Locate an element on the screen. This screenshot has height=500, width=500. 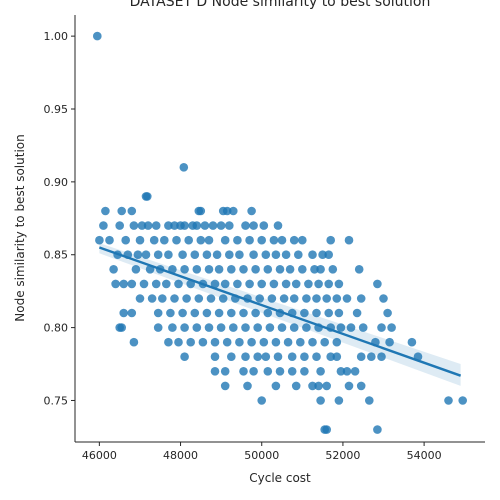
y-tick-label: 0.85 is located at coordinates (56, 255).